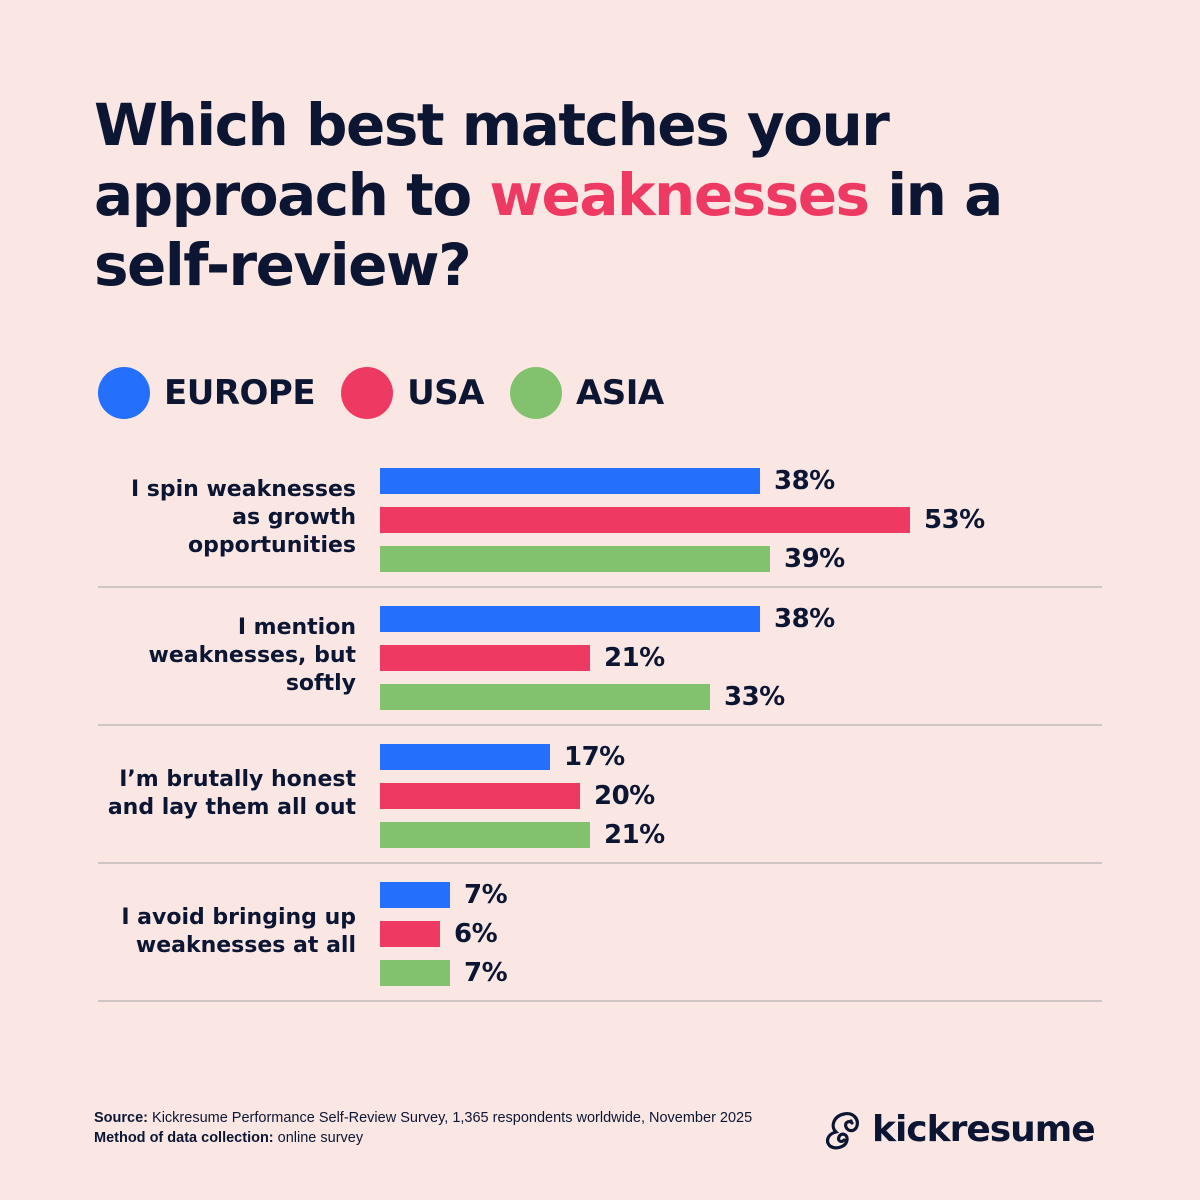  I want to click on bar-row-asia: 7%, so click(444, 973).